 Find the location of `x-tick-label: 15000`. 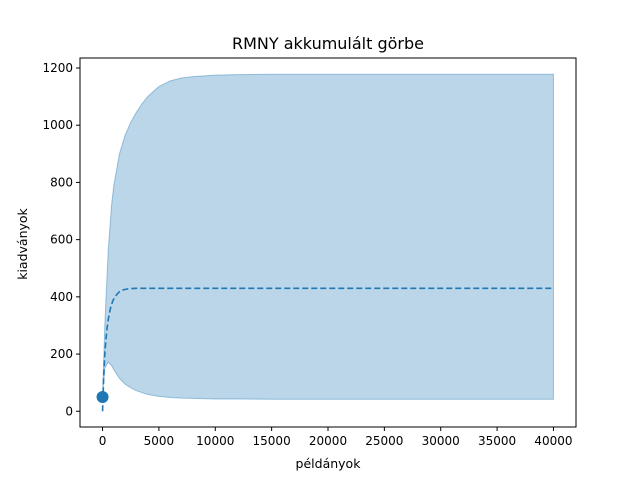

x-tick-label: 15000 is located at coordinates (272, 441).